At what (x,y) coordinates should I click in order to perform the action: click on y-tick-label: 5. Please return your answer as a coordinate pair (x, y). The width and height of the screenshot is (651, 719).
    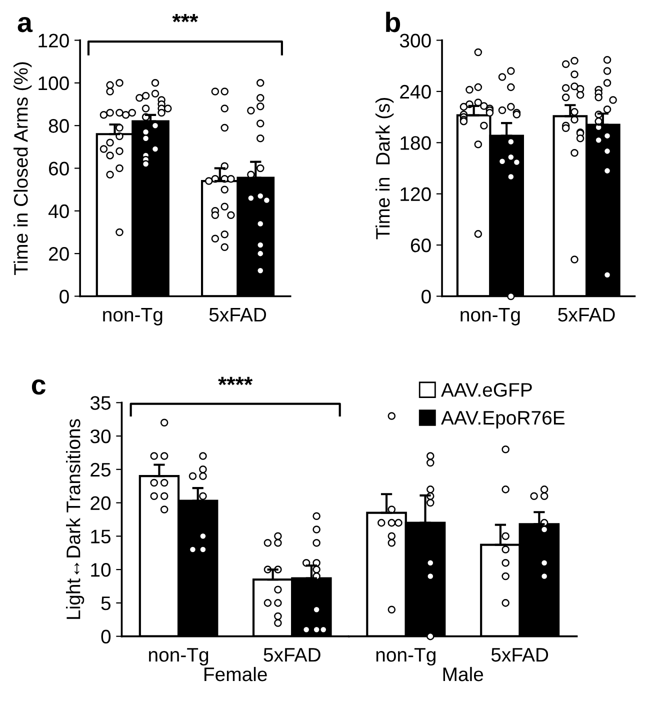
    Looking at the image, I should click on (106, 603).